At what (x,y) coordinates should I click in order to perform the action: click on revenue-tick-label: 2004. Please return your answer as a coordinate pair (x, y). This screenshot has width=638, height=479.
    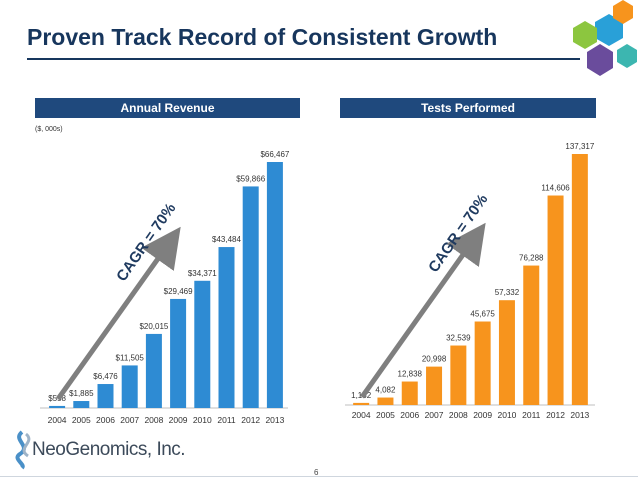
    Looking at the image, I should click on (57, 420).